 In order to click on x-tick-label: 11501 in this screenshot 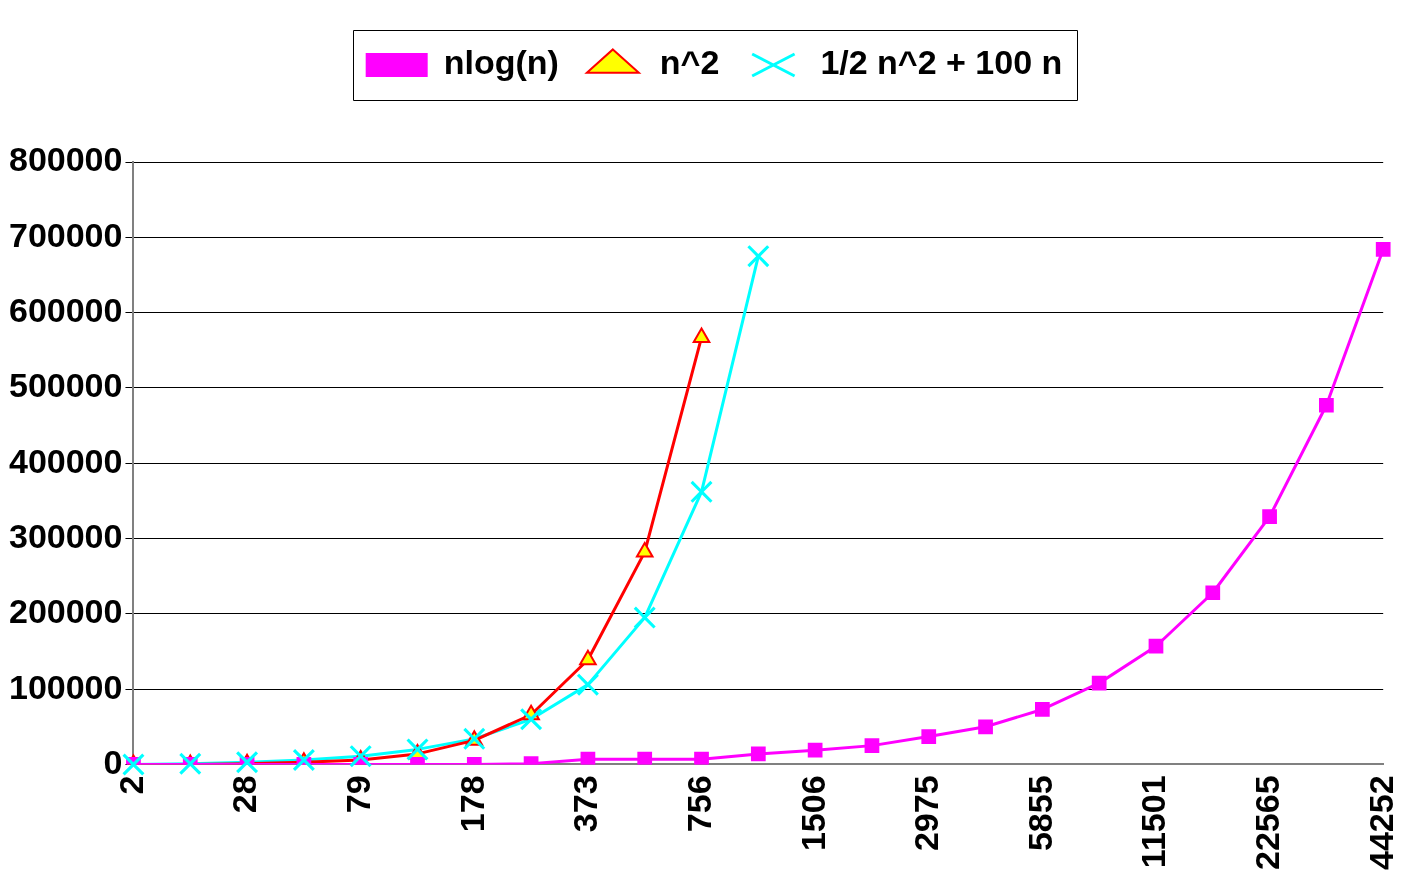, I will do `click(1153, 822)`.